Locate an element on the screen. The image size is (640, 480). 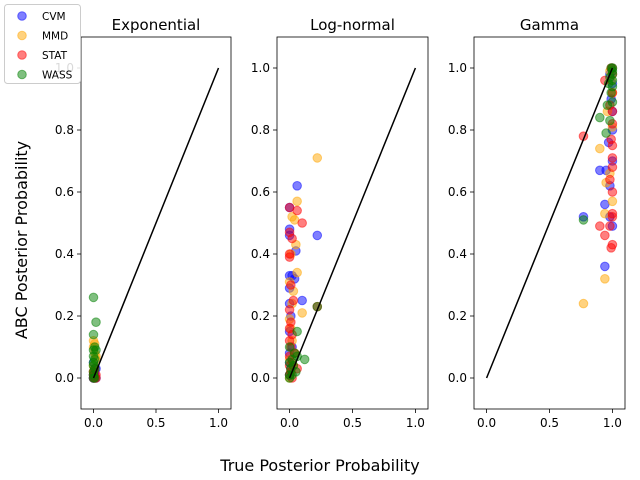
subplot-title: Exponential is located at coordinates (156, 25).